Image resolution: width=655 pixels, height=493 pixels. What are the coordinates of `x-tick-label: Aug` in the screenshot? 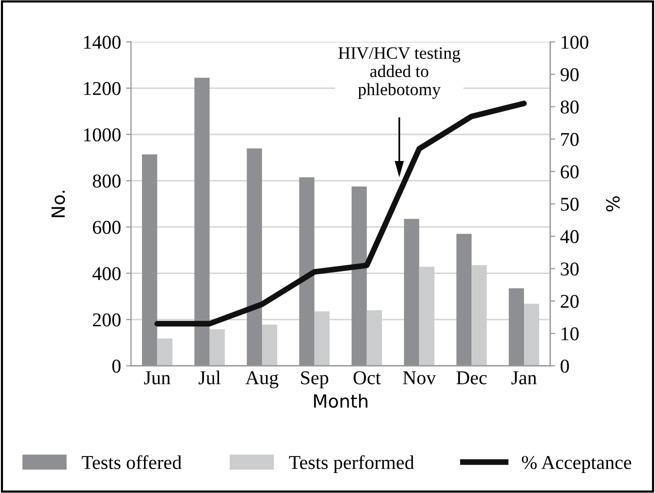 It's located at (261, 379).